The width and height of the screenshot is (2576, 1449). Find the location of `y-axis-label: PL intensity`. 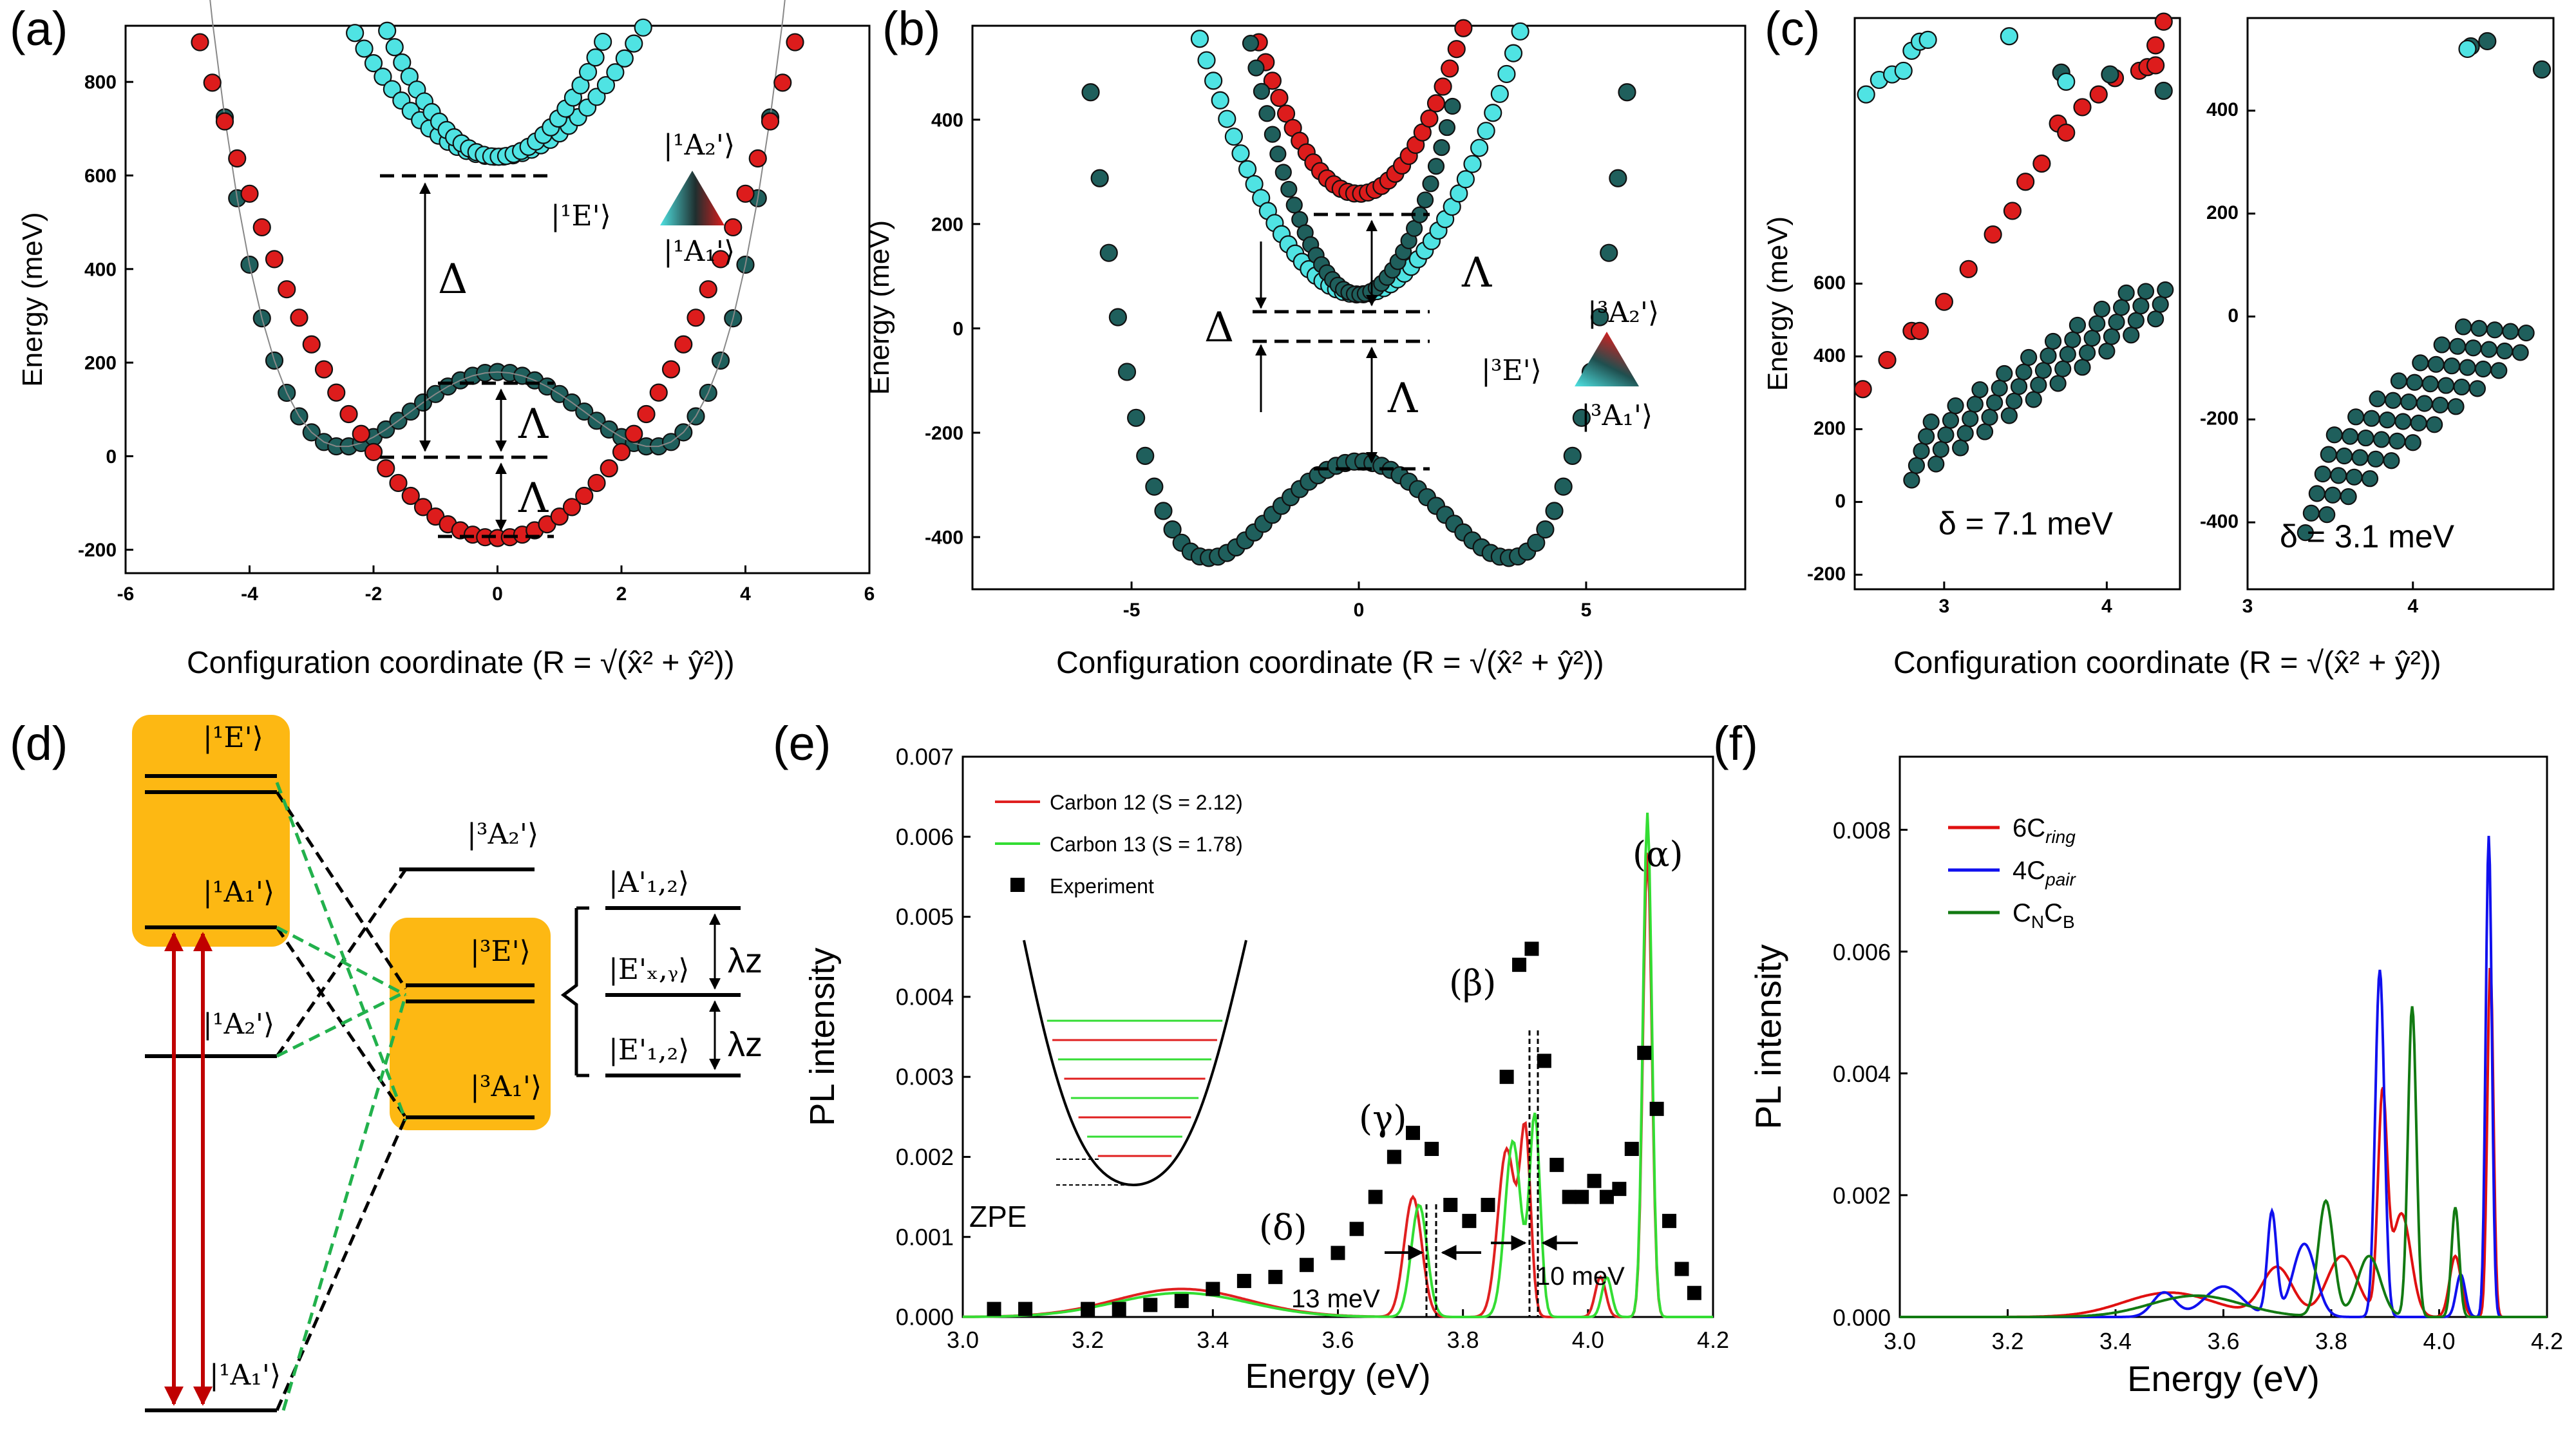

y-axis-label: PL intensity is located at coordinates (822, 1036).